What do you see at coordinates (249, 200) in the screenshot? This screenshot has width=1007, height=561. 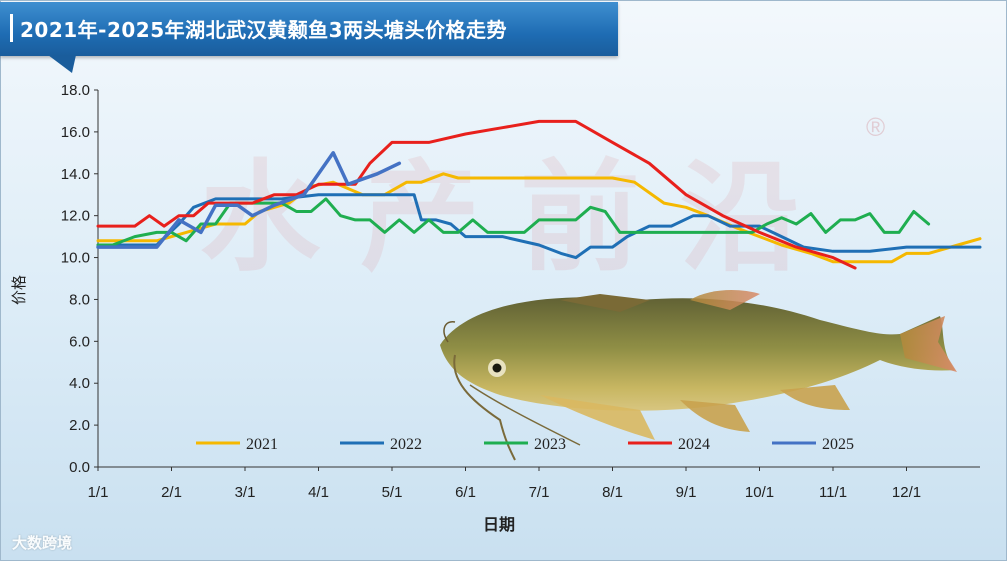 I see `series-line-2025` at bounding box center [249, 200].